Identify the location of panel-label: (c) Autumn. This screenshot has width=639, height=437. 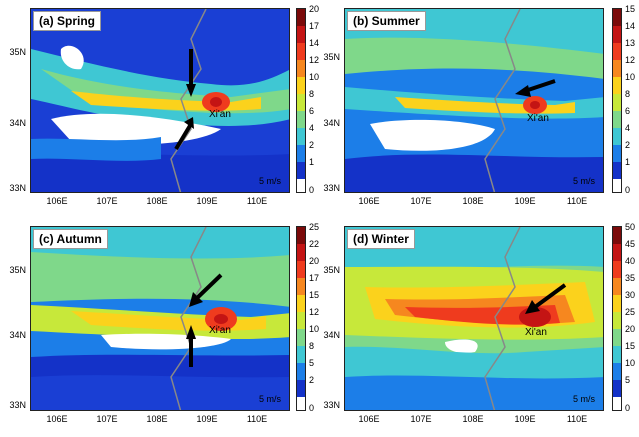
(70, 239).